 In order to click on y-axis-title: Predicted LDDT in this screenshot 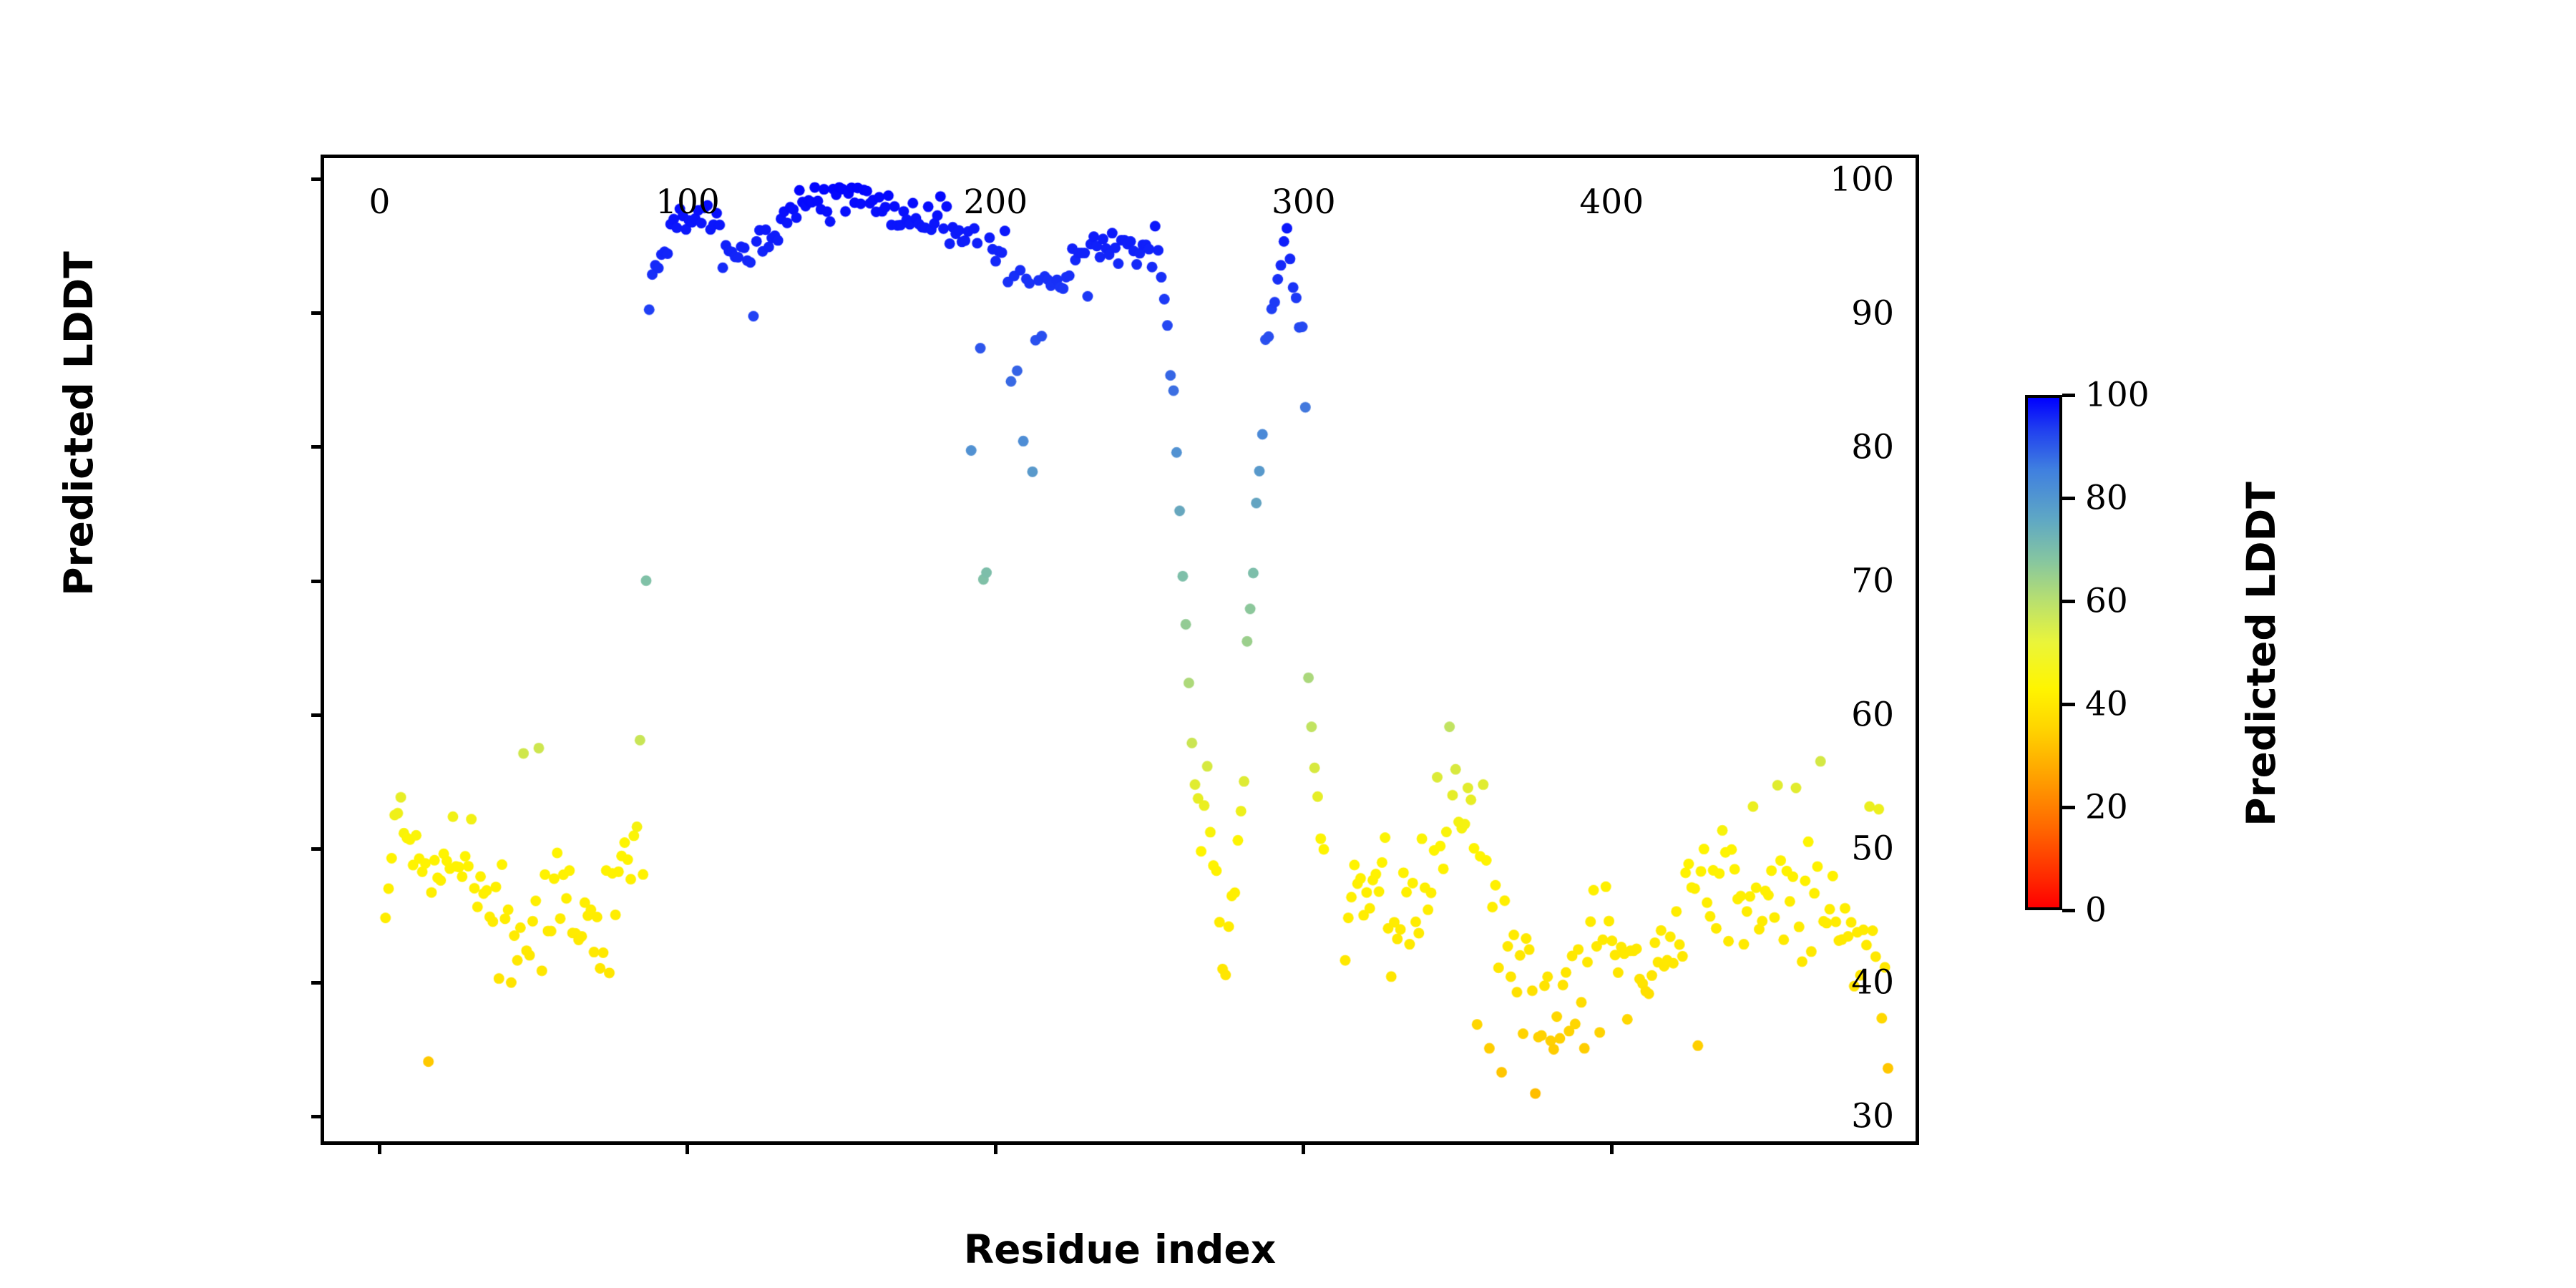, I will do `click(79, 423)`.